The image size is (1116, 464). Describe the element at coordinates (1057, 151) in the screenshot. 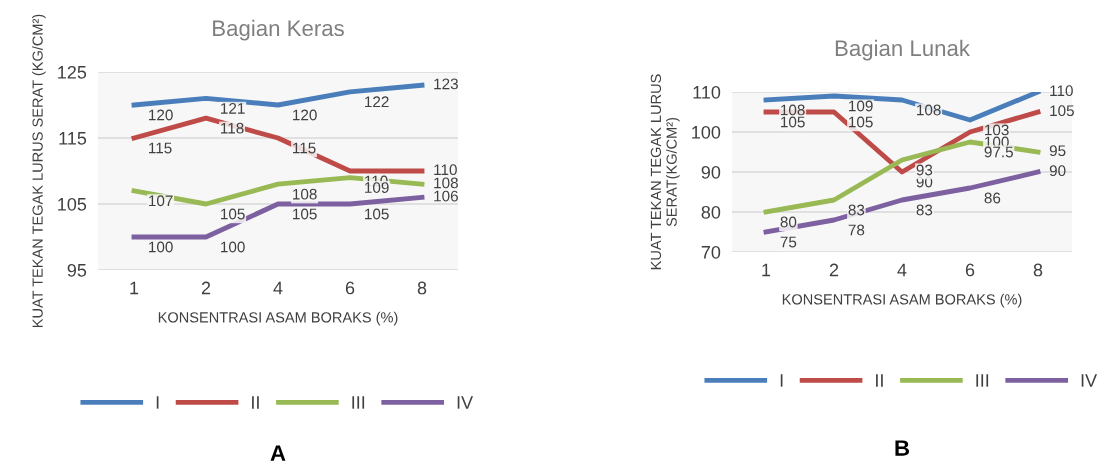

I see `data-label: 95` at that location.